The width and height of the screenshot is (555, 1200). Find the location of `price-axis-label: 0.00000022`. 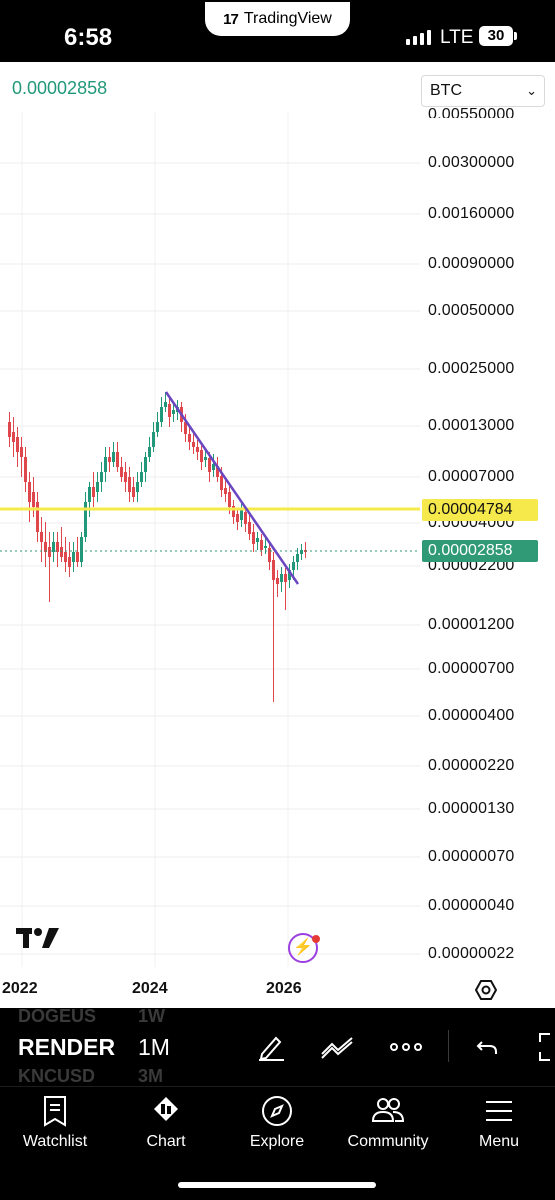

price-axis-label: 0.00000022 is located at coordinates (471, 953).